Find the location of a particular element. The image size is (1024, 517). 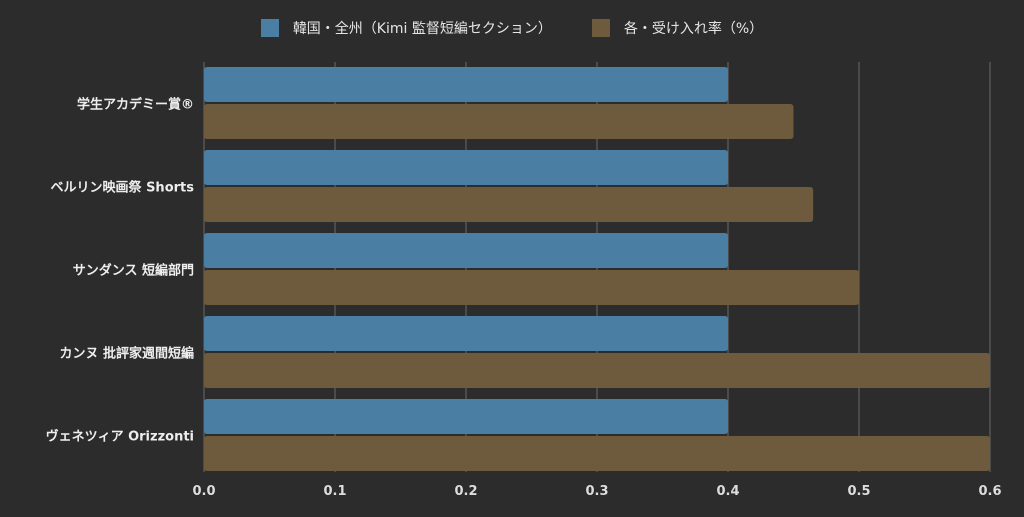

x-tick-label: 0.3 is located at coordinates (596, 491).